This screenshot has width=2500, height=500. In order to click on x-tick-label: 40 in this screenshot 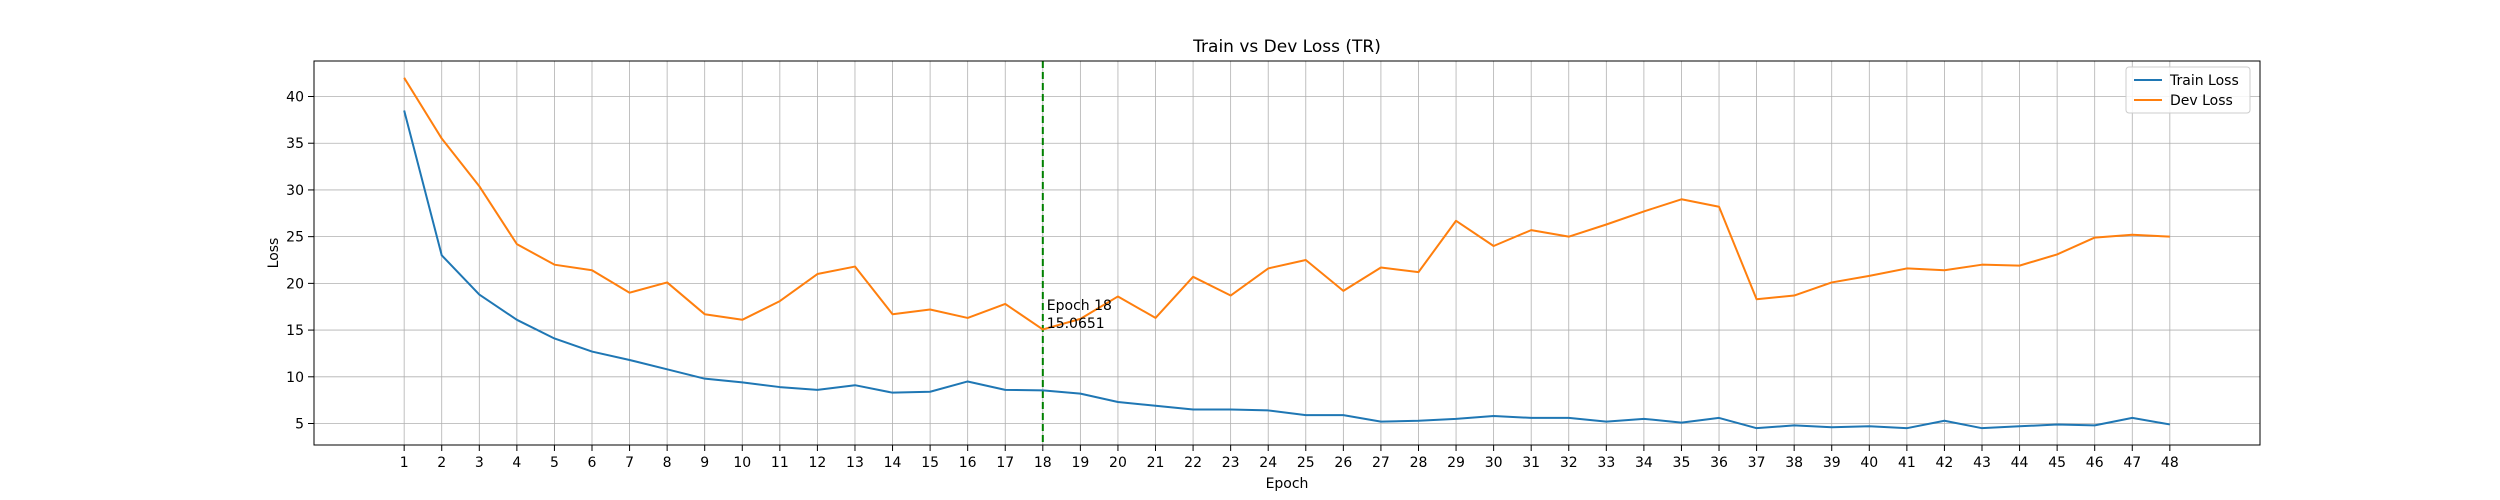, I will do `click(1869, 463)`.